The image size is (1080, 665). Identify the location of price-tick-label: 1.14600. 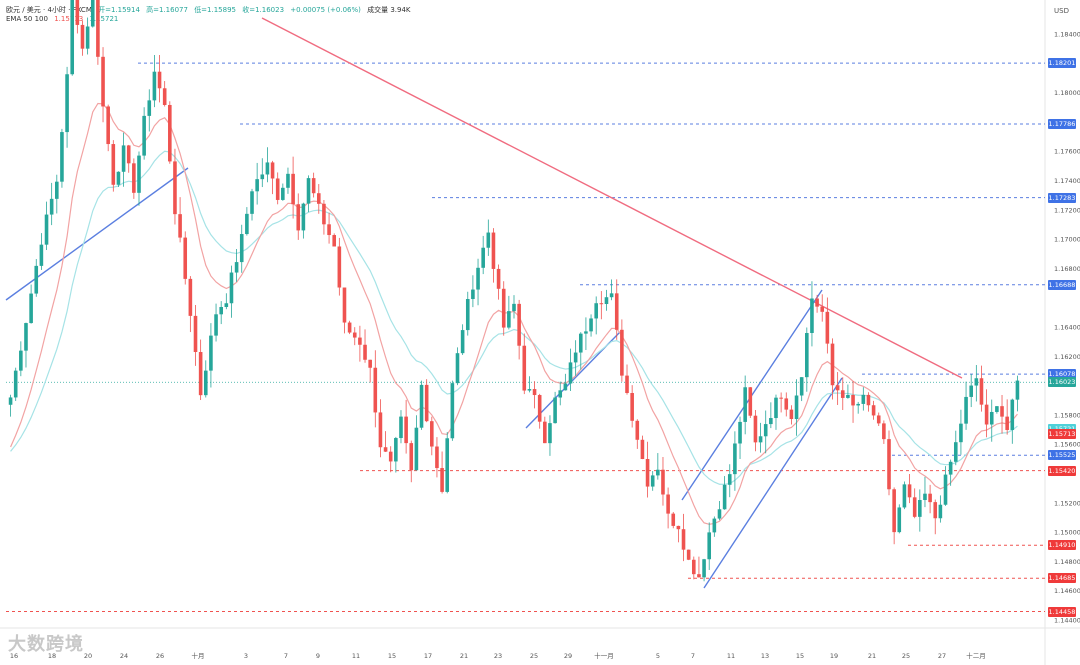
(1067, 591).